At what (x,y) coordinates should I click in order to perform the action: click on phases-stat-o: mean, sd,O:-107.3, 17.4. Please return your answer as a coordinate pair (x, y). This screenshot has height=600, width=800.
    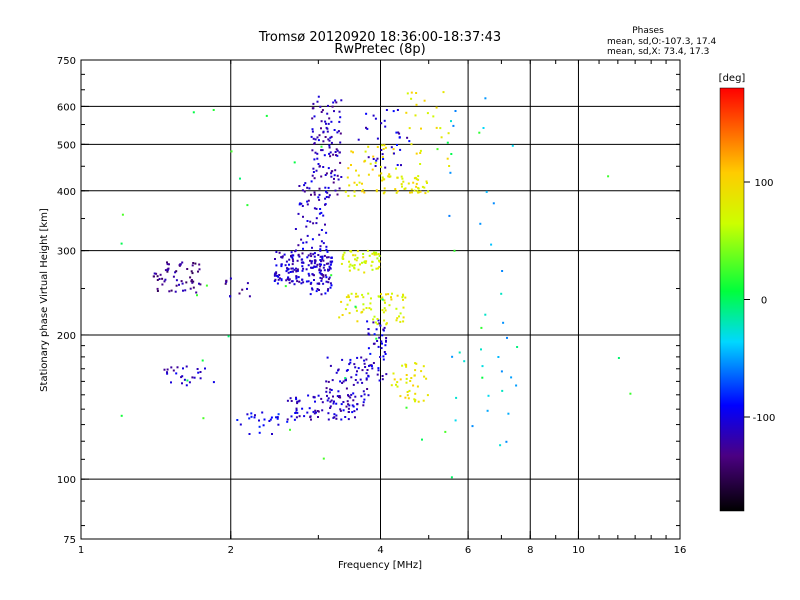
    Looking at the image, I should click on (662, 42).